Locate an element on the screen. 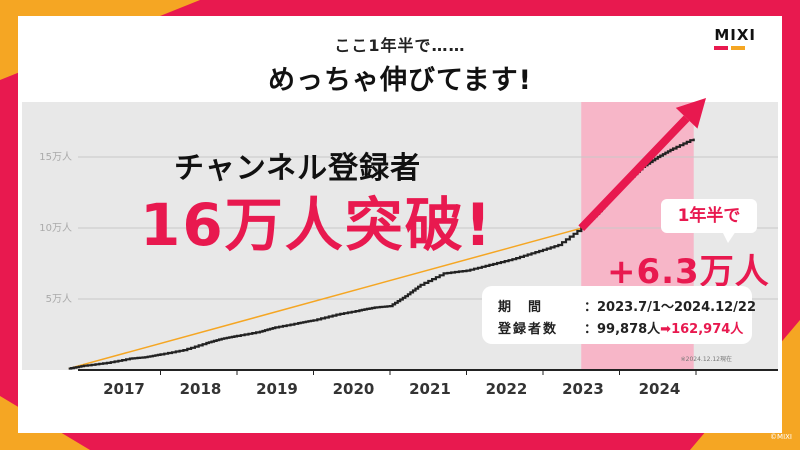  info-row-period: 期 間 ：2023.7/1～2024.12/22 is located at coordinates (627, 305).